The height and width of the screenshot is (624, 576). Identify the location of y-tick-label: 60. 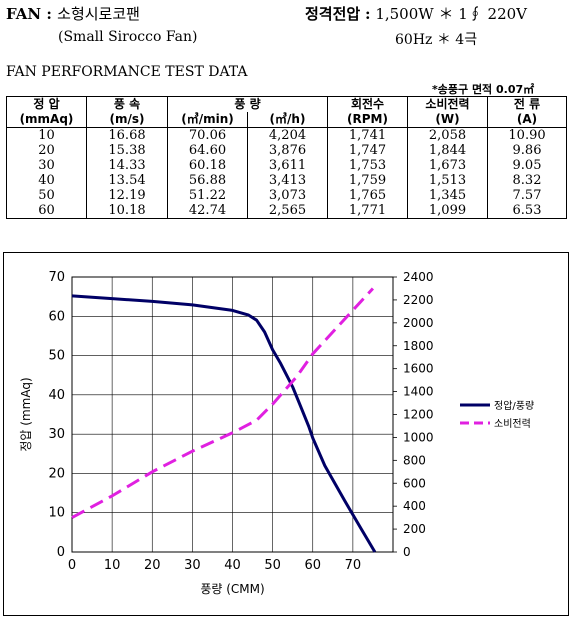
(56, 316).